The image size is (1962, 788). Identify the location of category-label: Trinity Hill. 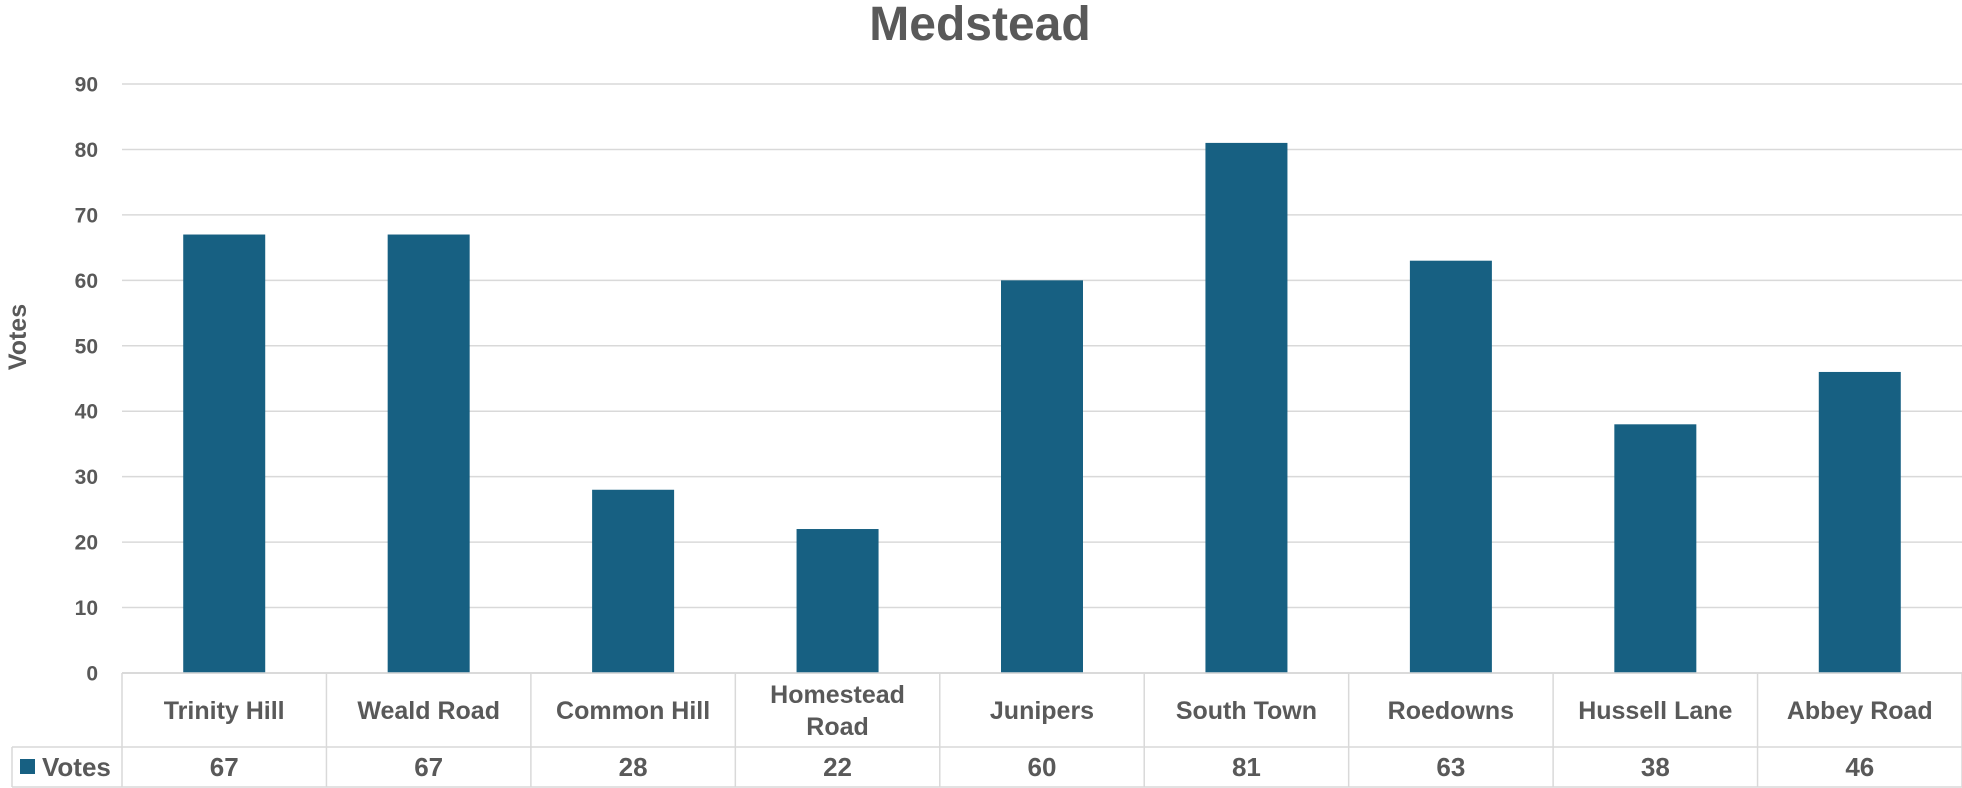
(224, 711).